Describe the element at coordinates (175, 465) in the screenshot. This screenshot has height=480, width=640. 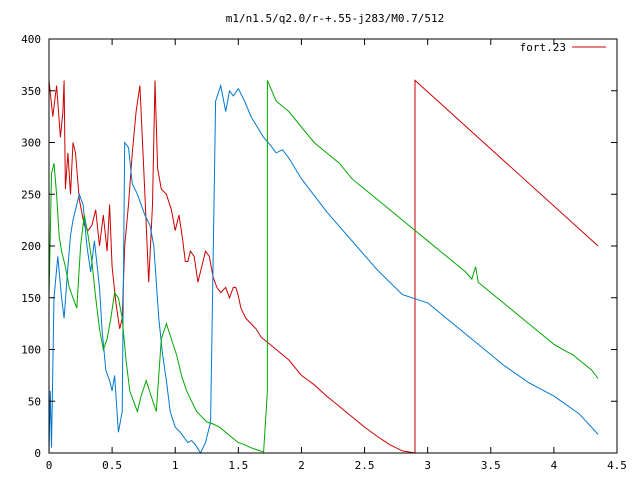
I see `x-tick-label: 1` at that location.